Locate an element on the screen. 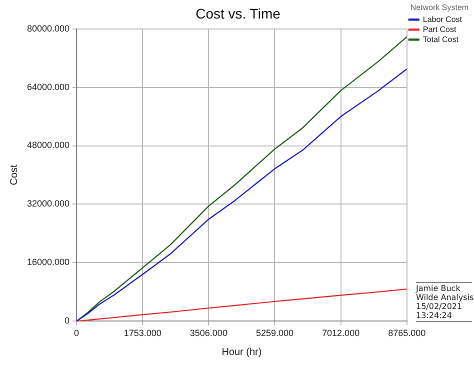  x-tick-label: 5259.000 is located at coordinates (275, 333).